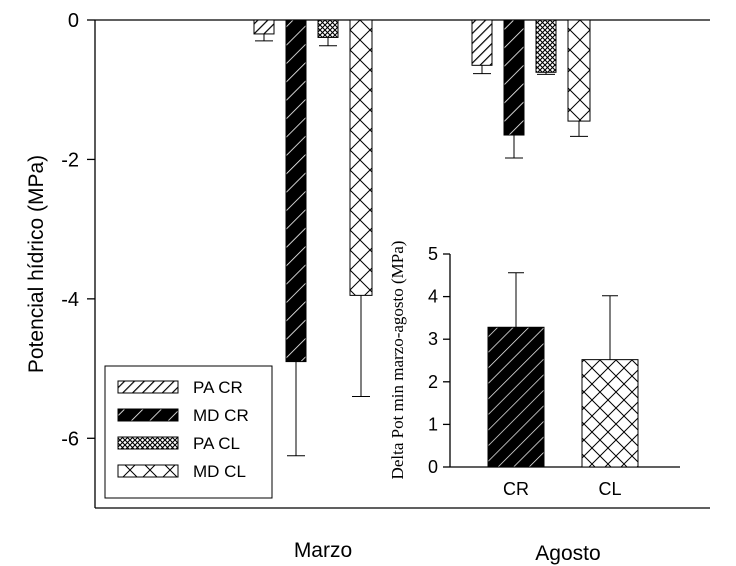 This screenshot has width=736, height=566. What do you see at coordinates (397, 360) in the screenshot?
I see `inset-y-axis-label: Delta Pot min marzo-agosto (MPa)` at bounding box center [397, 360].